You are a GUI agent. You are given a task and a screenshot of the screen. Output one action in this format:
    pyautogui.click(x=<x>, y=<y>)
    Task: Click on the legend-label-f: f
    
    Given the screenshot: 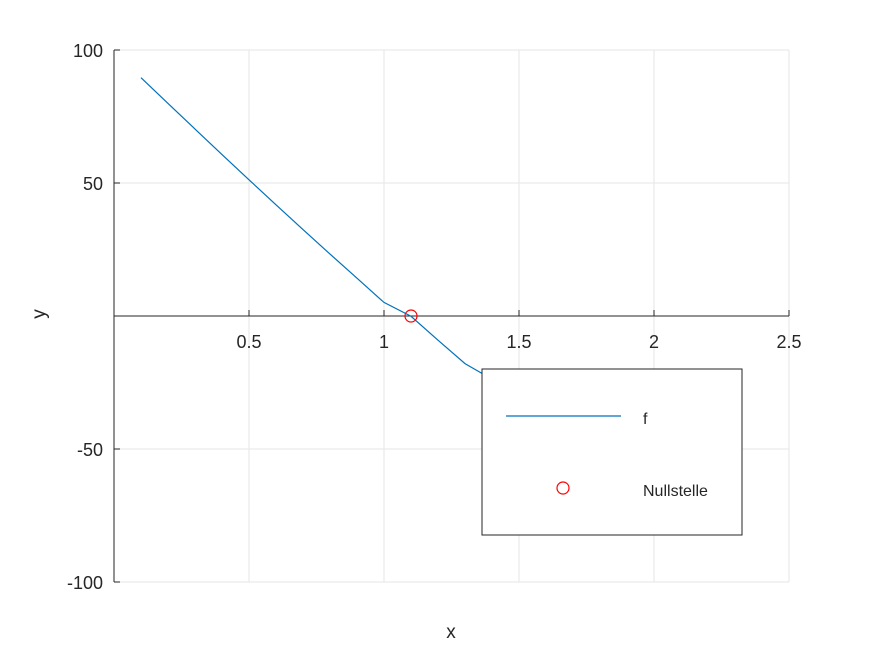 What is the action you would take?
    pyautogui.click(x=645, y=419)
    